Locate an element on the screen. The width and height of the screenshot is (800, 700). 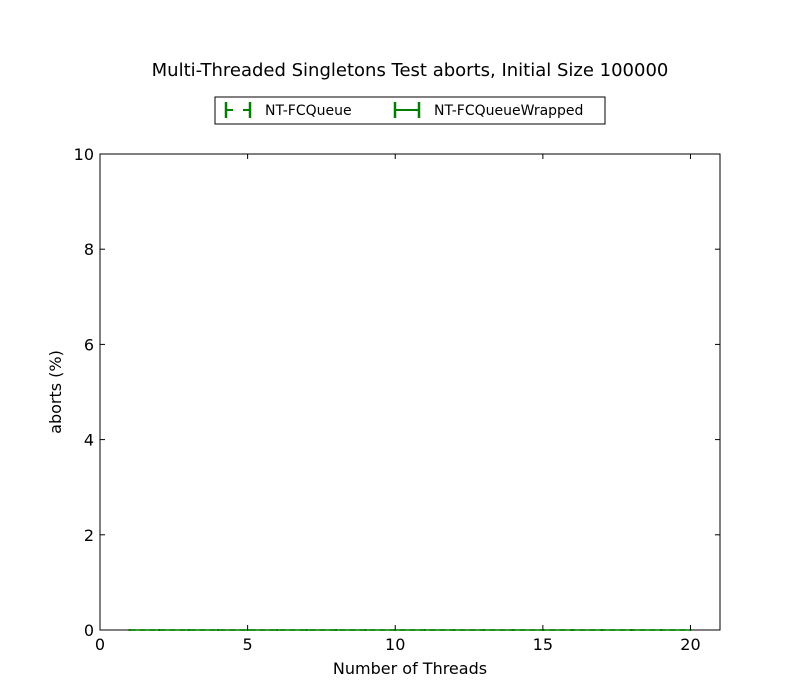
y-tick-label: 0 is located at coordinates (89, 630).